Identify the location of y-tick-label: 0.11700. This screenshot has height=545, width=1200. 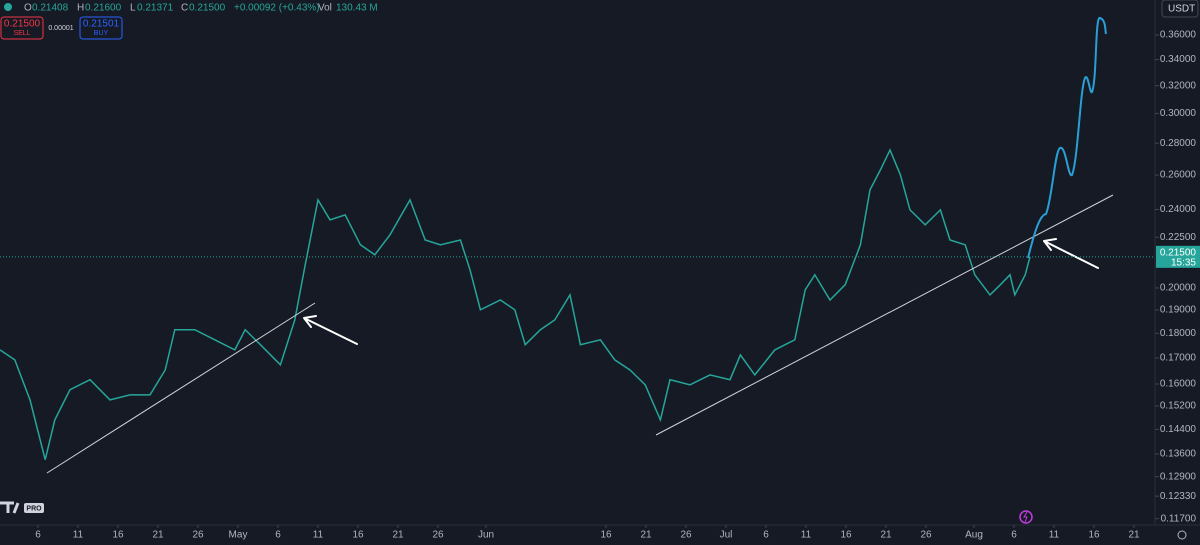
(1179, 518).